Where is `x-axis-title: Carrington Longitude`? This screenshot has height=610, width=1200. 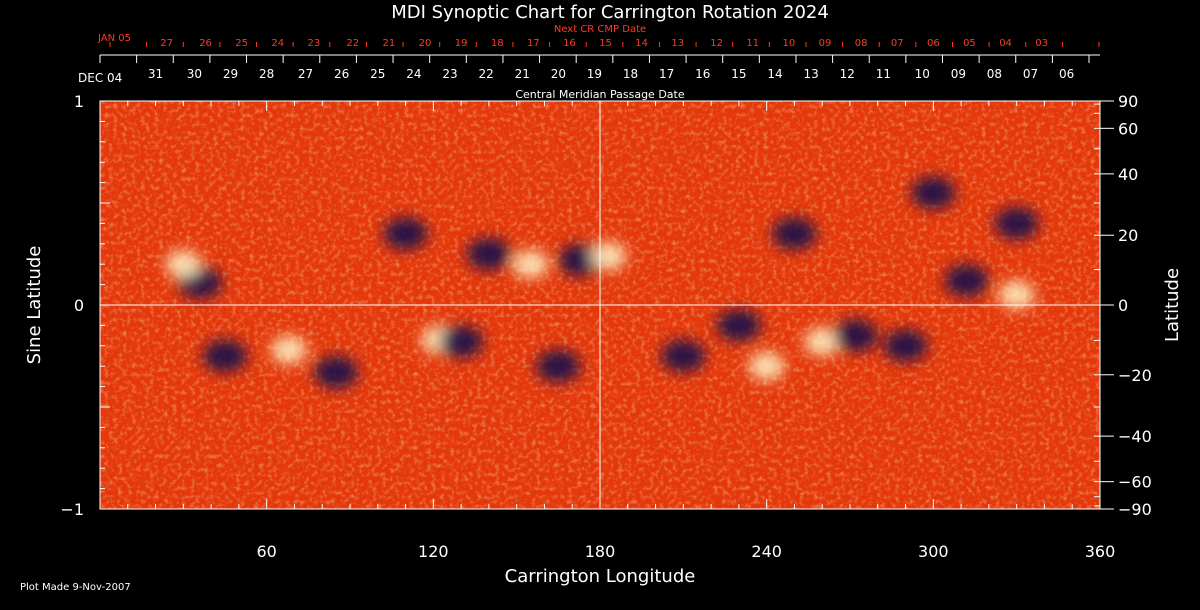
x-axis-title: Carrington Longitude is located at coordinates (600, 576).